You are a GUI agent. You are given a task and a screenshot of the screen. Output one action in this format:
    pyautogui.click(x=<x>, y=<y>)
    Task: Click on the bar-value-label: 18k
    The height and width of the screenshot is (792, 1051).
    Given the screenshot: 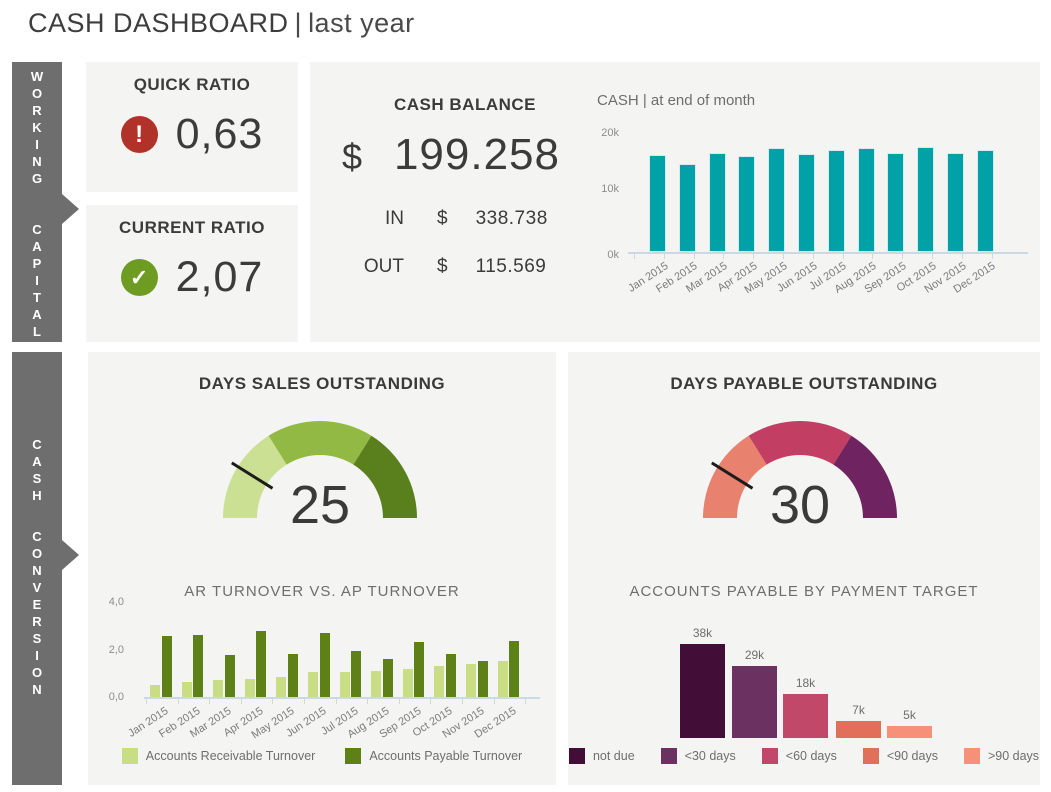 What is the action you would take?
    pyautogui.click(x=805, y=682)
    